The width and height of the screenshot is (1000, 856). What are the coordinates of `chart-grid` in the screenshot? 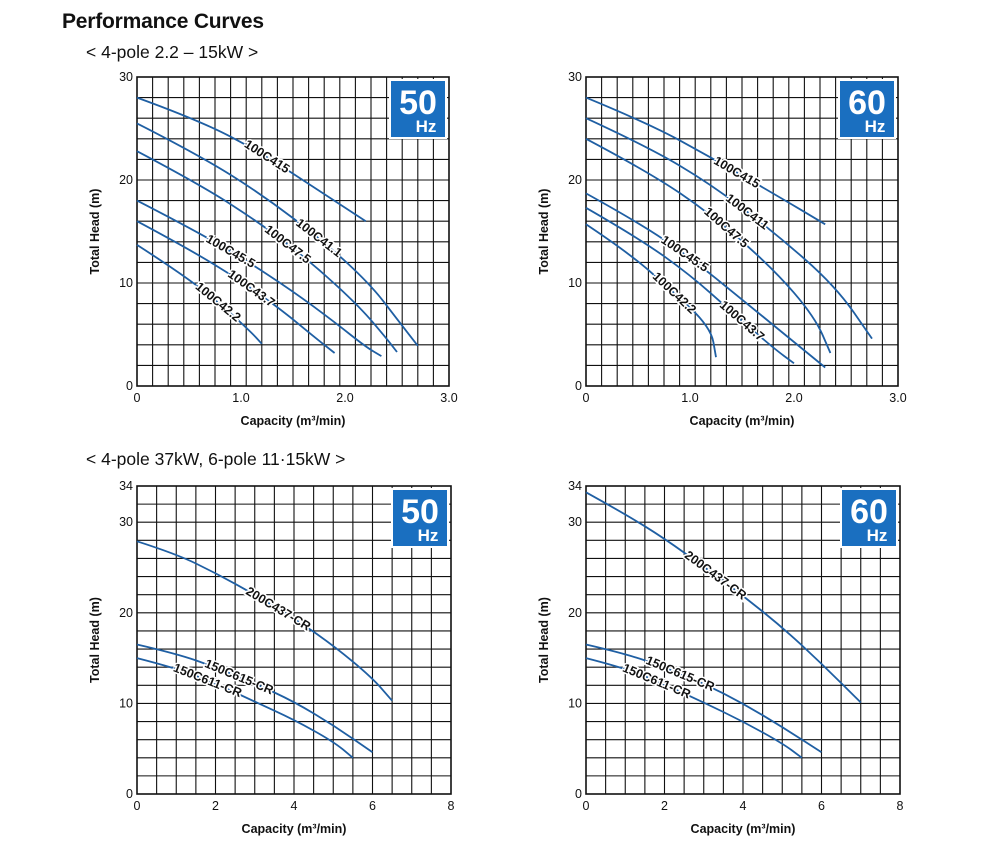 It's located at (293, 231).